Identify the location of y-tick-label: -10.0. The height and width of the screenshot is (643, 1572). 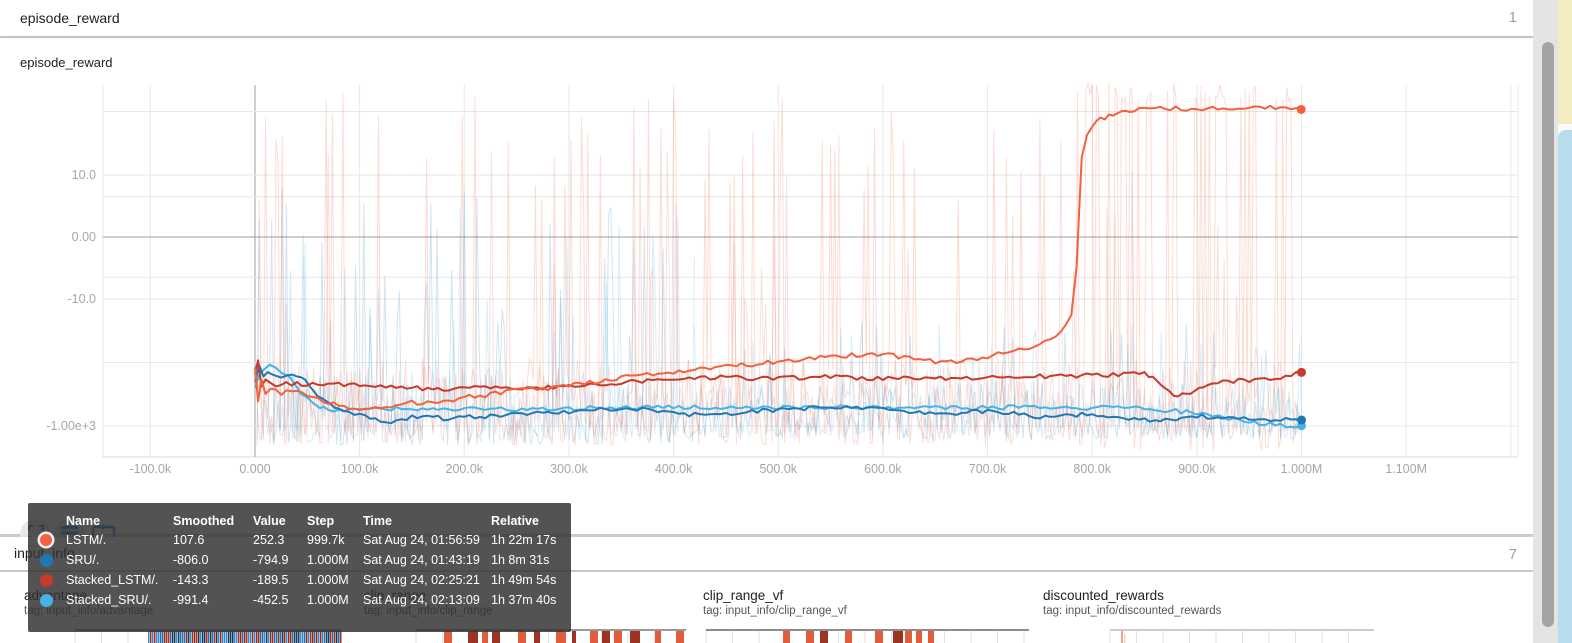
(82, 299).